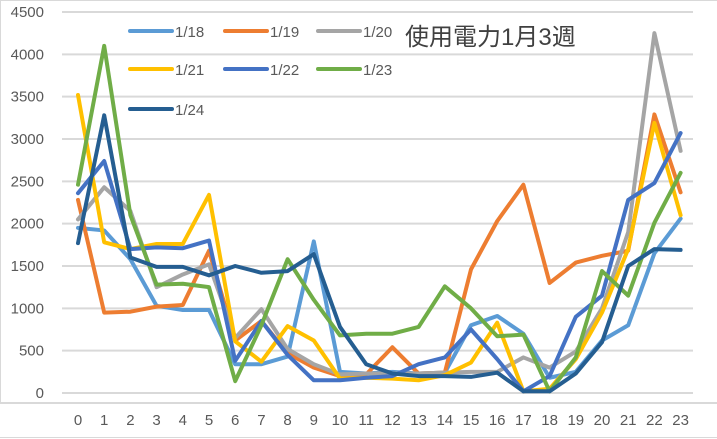 The height and width of the screenshot is (439, 717). What do you see at coordinates (366, 420) in the screenshot?
I see `x-tick-label: 11` at bounding box center [366, 420].